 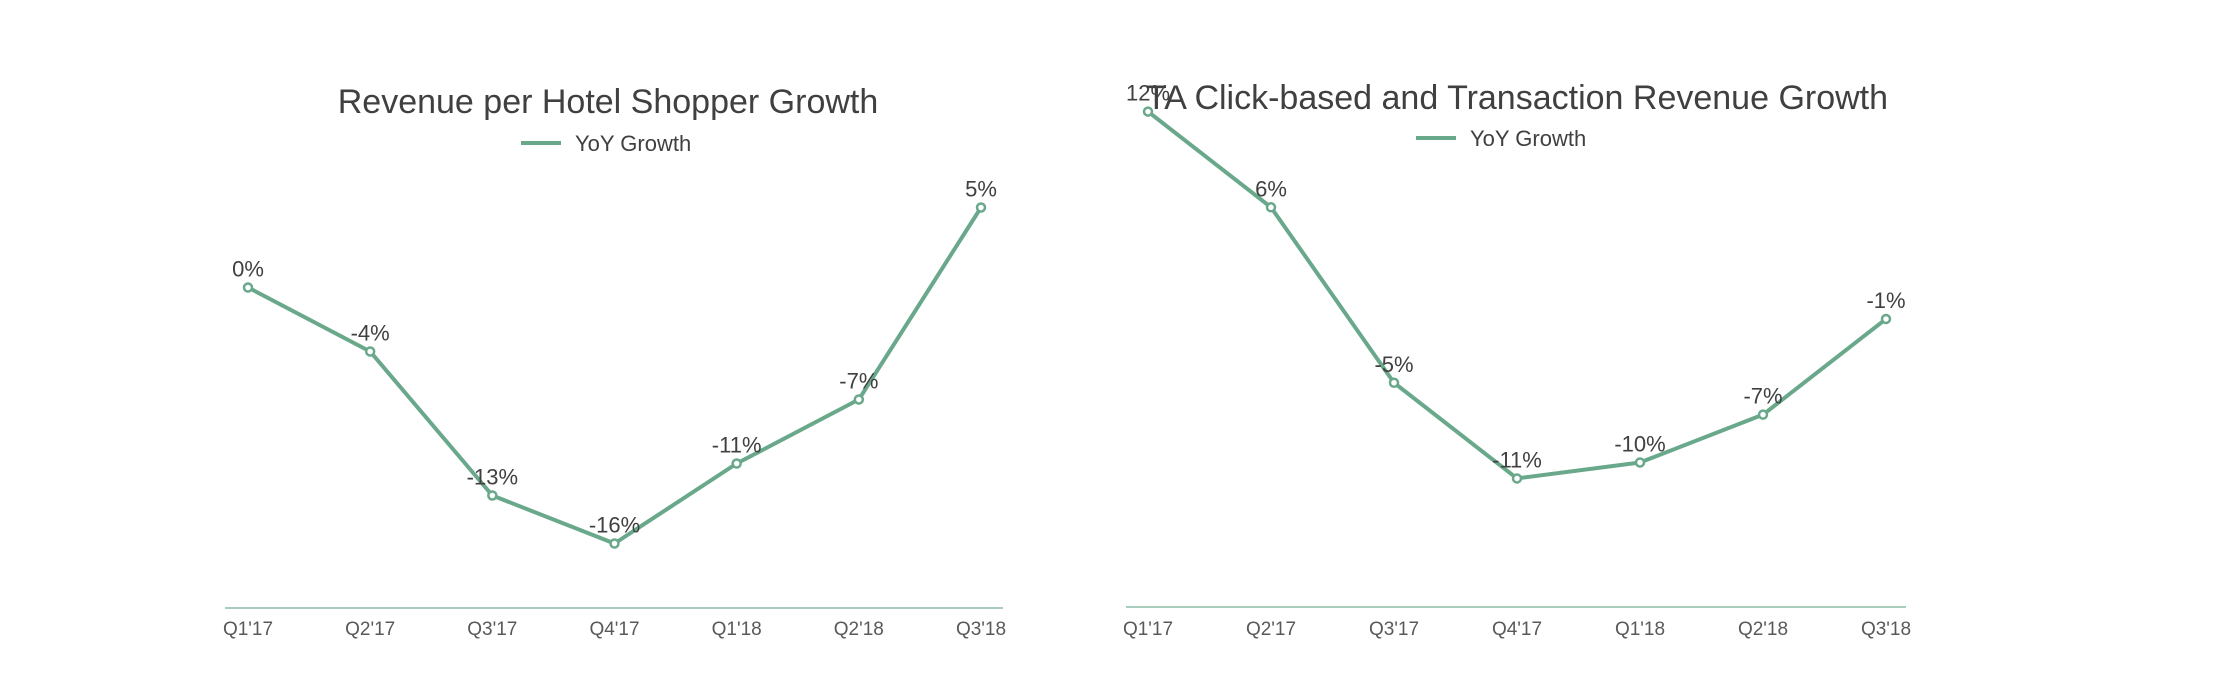 I want to click on data-label: -4%, so click(x=370, y=333).